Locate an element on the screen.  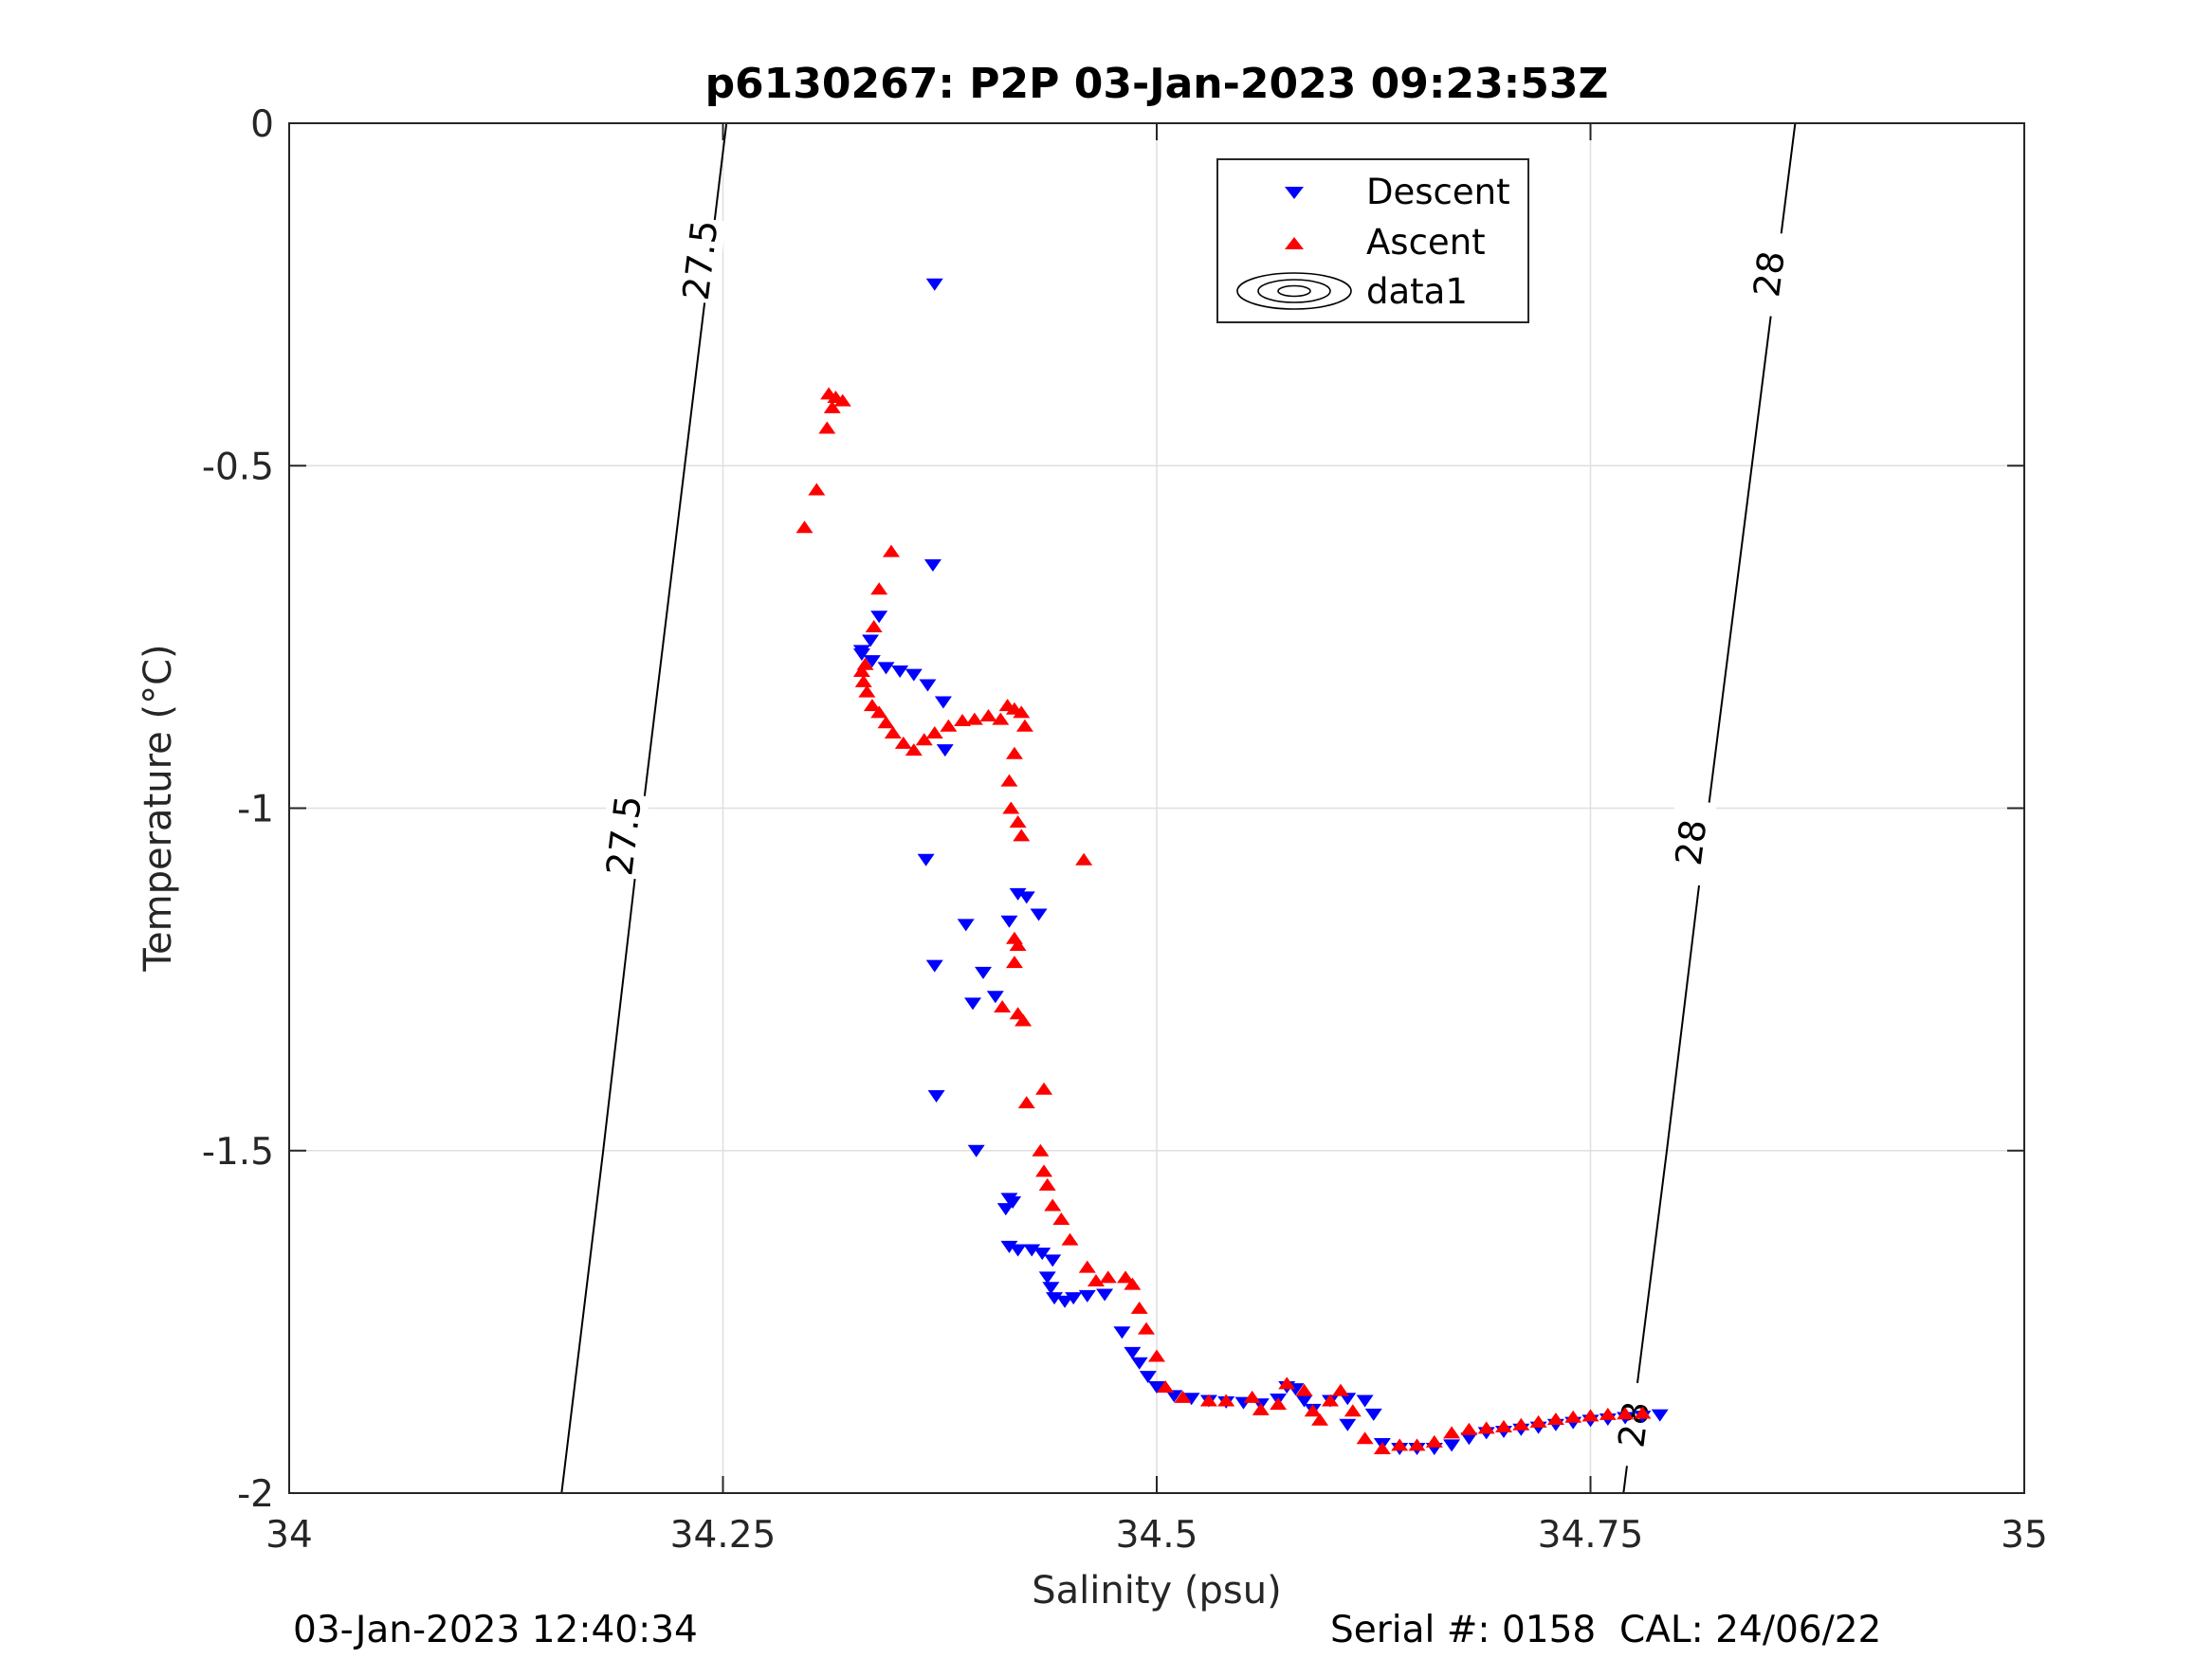
legend: Descent Ascent data1 is located at coordinates (1372, 240).